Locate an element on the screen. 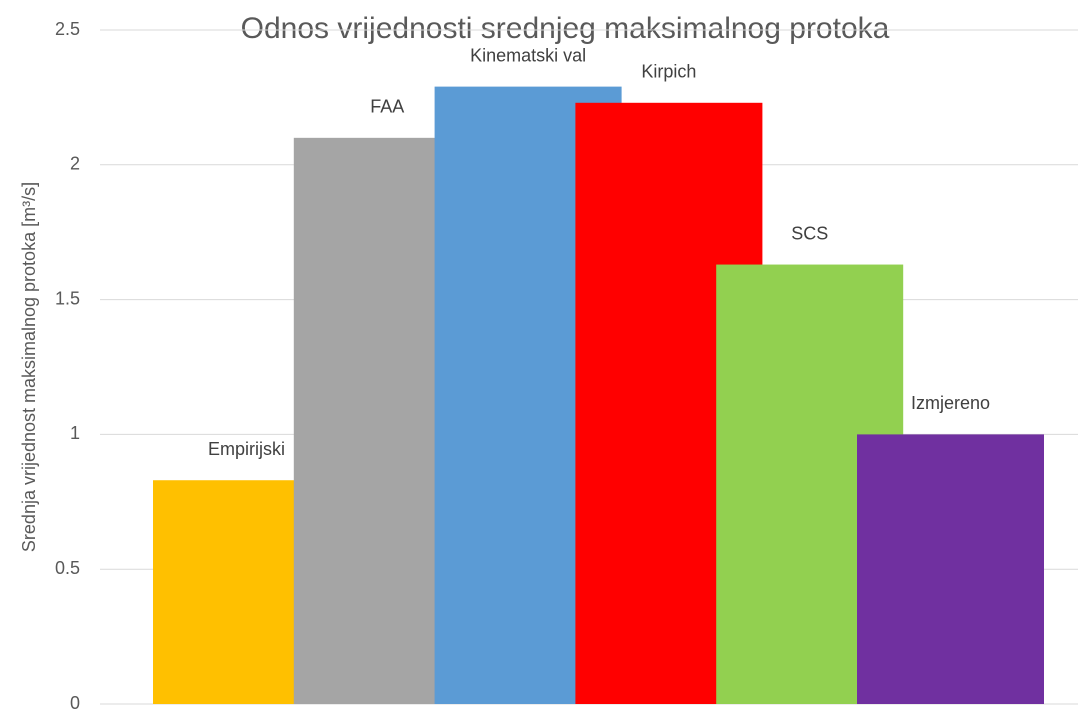  data-label: Empirijski is located at coordinates (246, 449).